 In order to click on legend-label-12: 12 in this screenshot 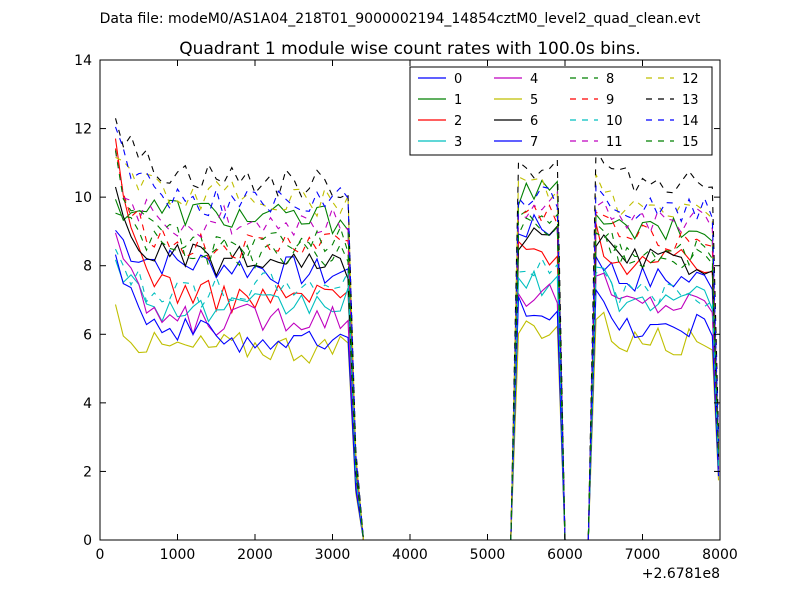, I will do `click(690, 79)`.